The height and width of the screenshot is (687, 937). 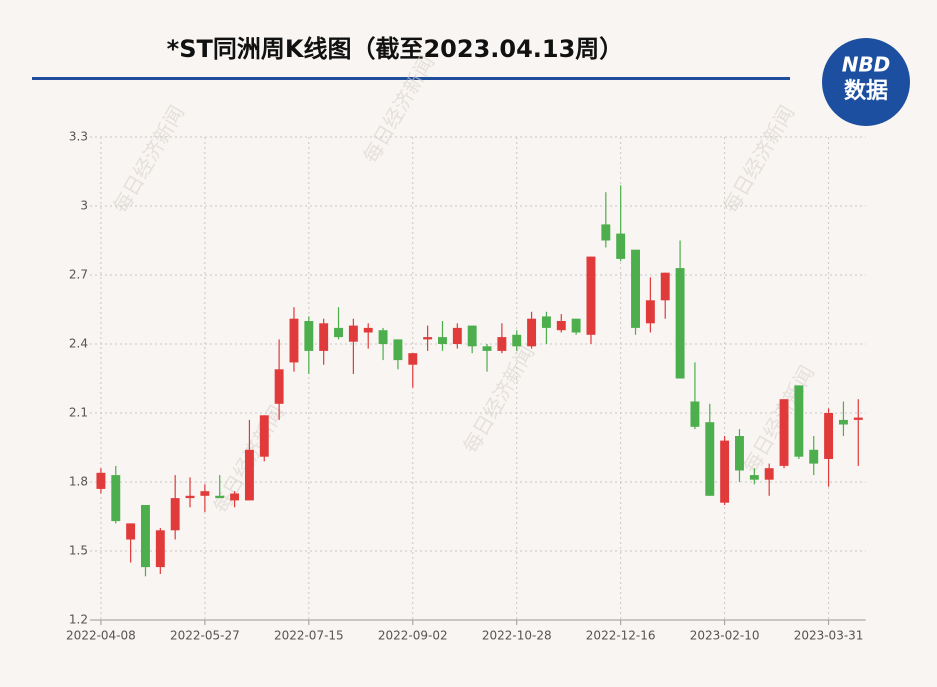 What do you see at coordinates (413, 636) in the screenshot?
I see `x-tick-label: 2022-09-02` at bounding box center [413, 636].